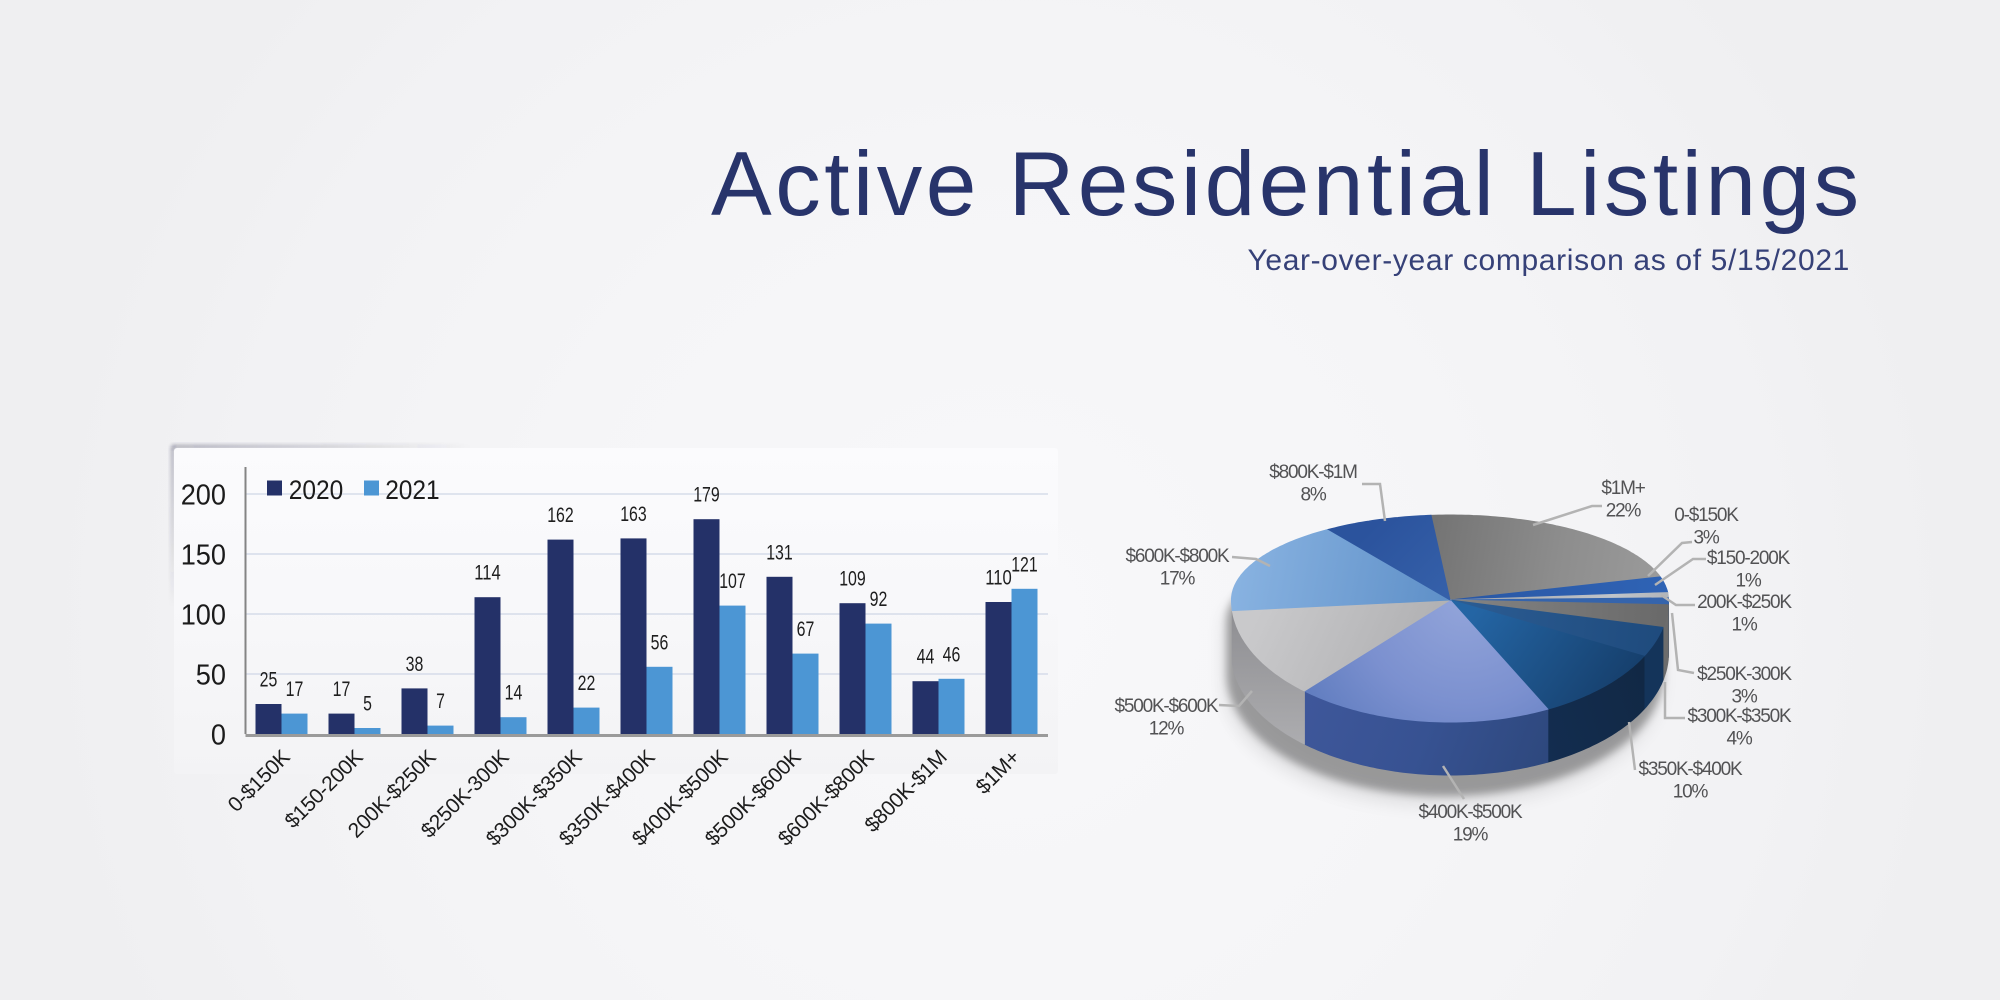  Describe the element at coordinates (706, 495) in the screenshot. I see `svg-text: 179` at that location.